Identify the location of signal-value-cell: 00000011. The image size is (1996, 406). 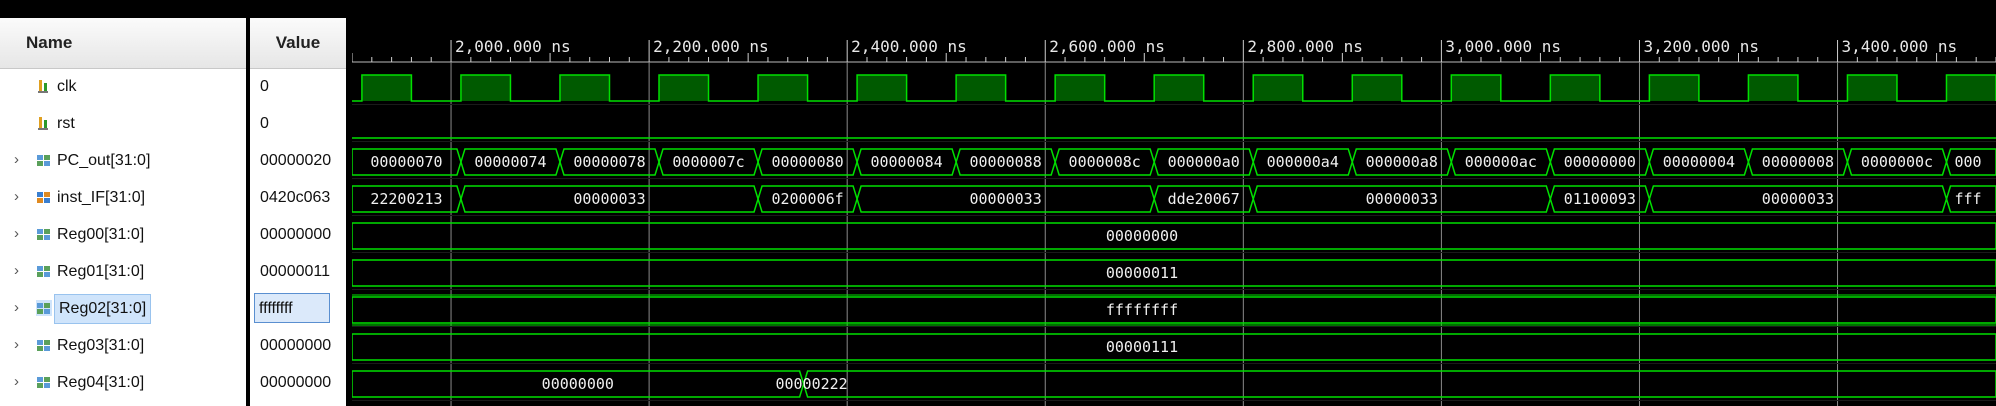
(298, 271).